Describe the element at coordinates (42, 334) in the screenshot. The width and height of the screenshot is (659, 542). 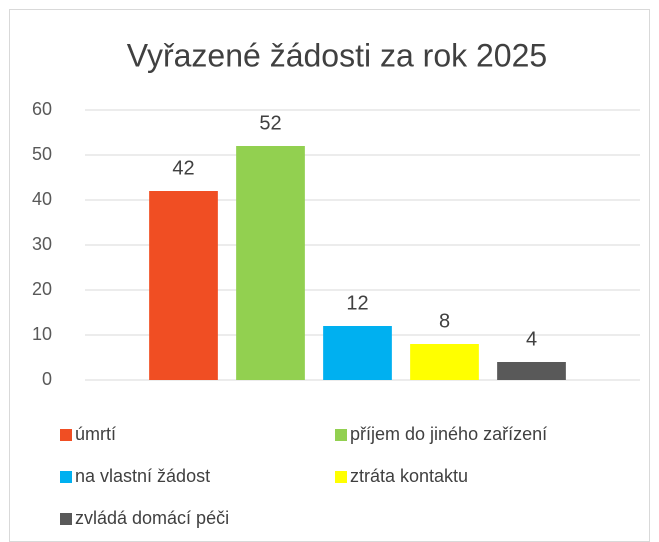
I see `y-tick-label: 10` at that location.